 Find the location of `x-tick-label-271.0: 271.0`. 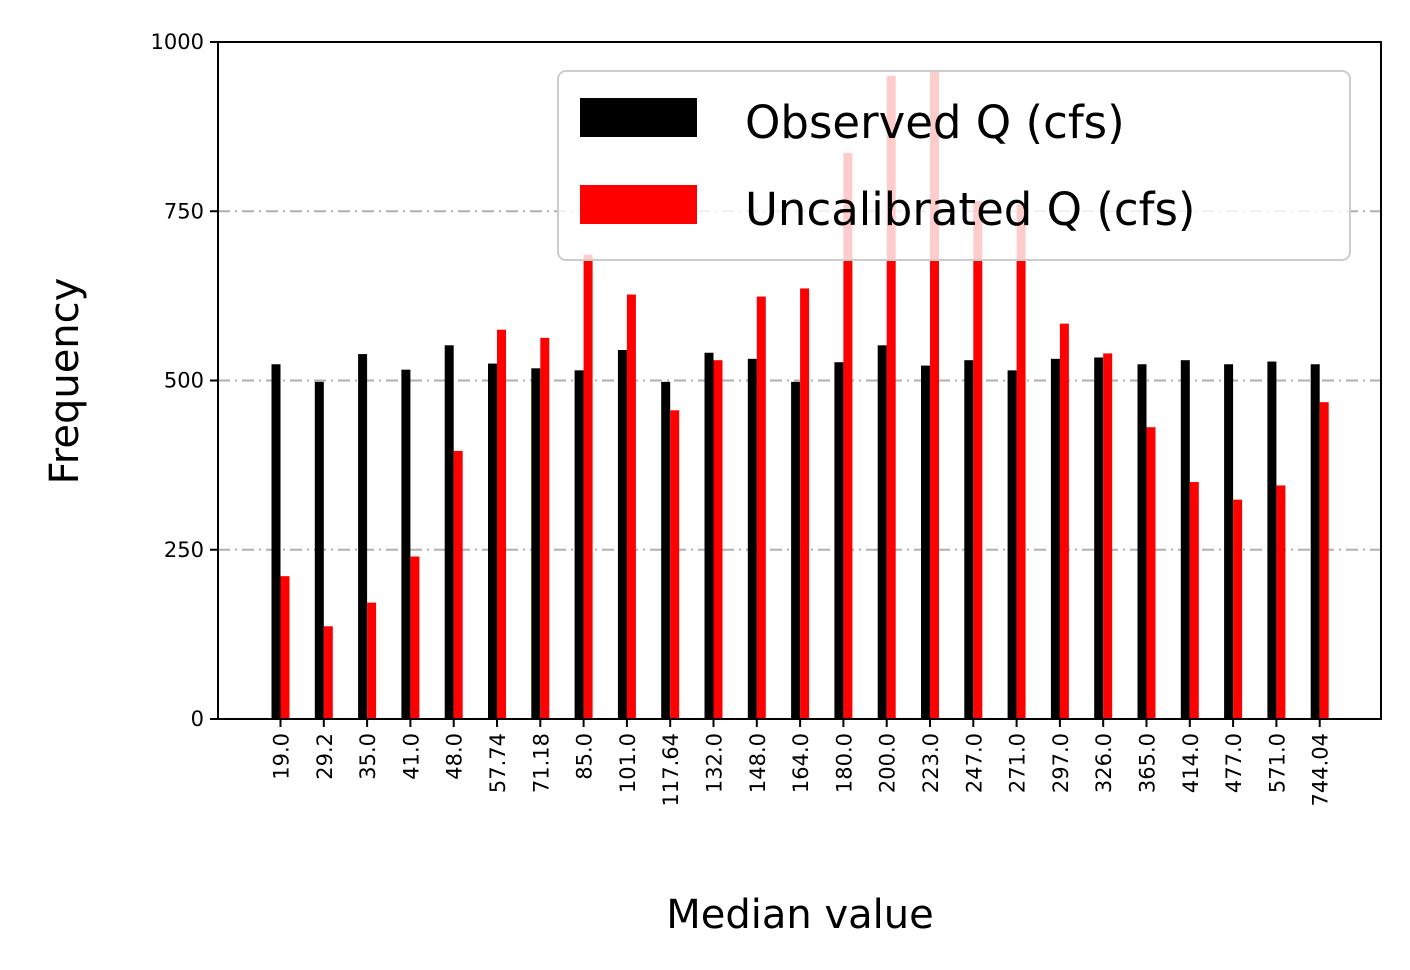

x-tick-label-271.0: 271.0 is located at coordinates (1018, 763).